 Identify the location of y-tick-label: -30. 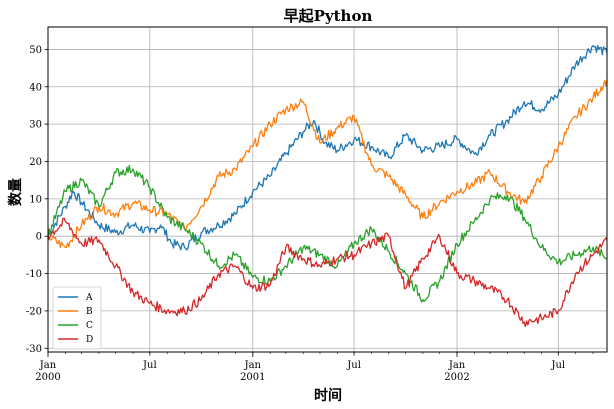
(34, 349).